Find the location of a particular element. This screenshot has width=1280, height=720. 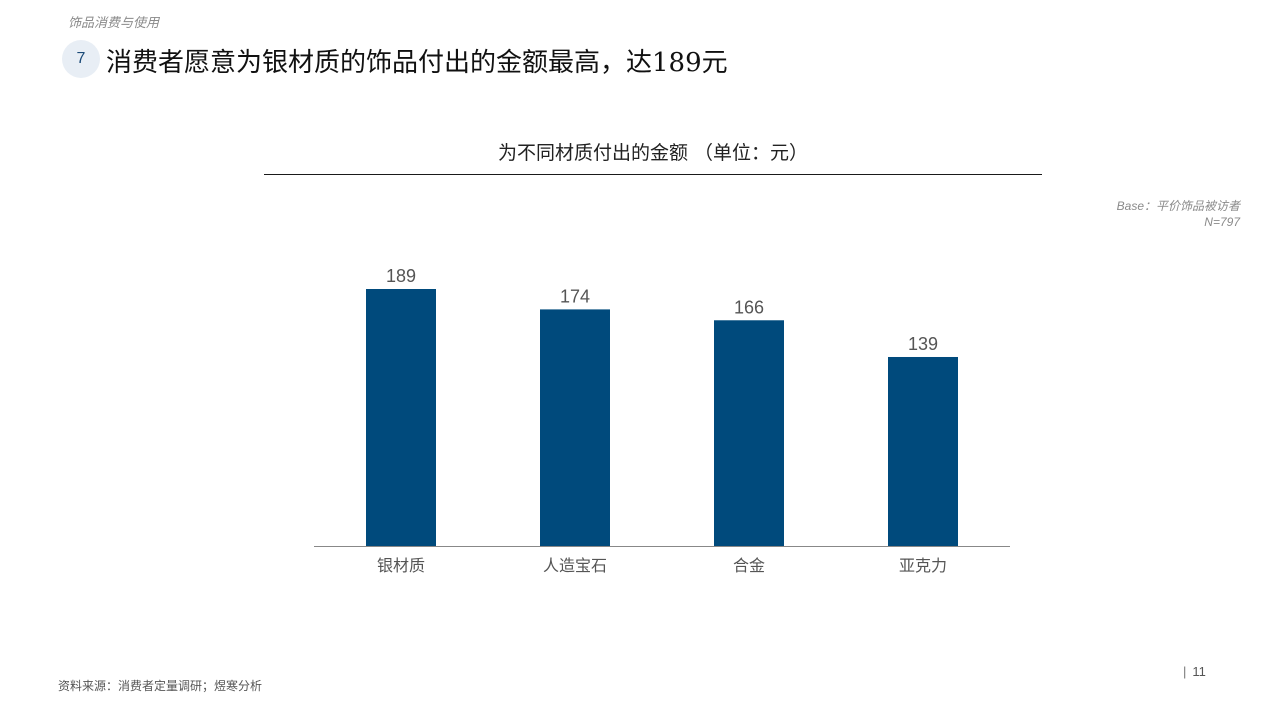

section-label: 饰品消费与使用 is located at coordinates (114, 23).